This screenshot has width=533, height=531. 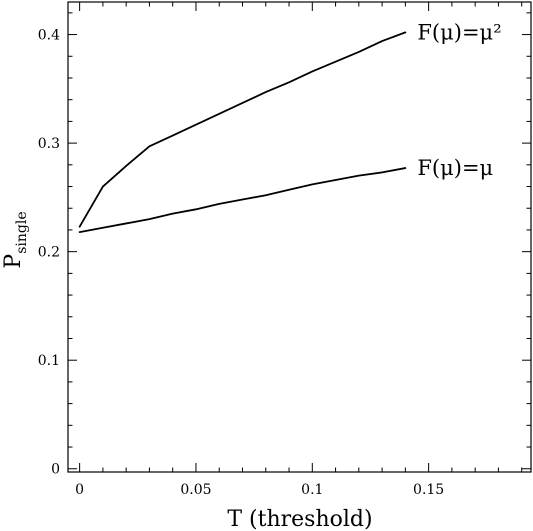 What do you see at coordinates (22, 232) in the screenshot?
I see `y-axis-label-subscript: single` at bounding box center [22, 232].